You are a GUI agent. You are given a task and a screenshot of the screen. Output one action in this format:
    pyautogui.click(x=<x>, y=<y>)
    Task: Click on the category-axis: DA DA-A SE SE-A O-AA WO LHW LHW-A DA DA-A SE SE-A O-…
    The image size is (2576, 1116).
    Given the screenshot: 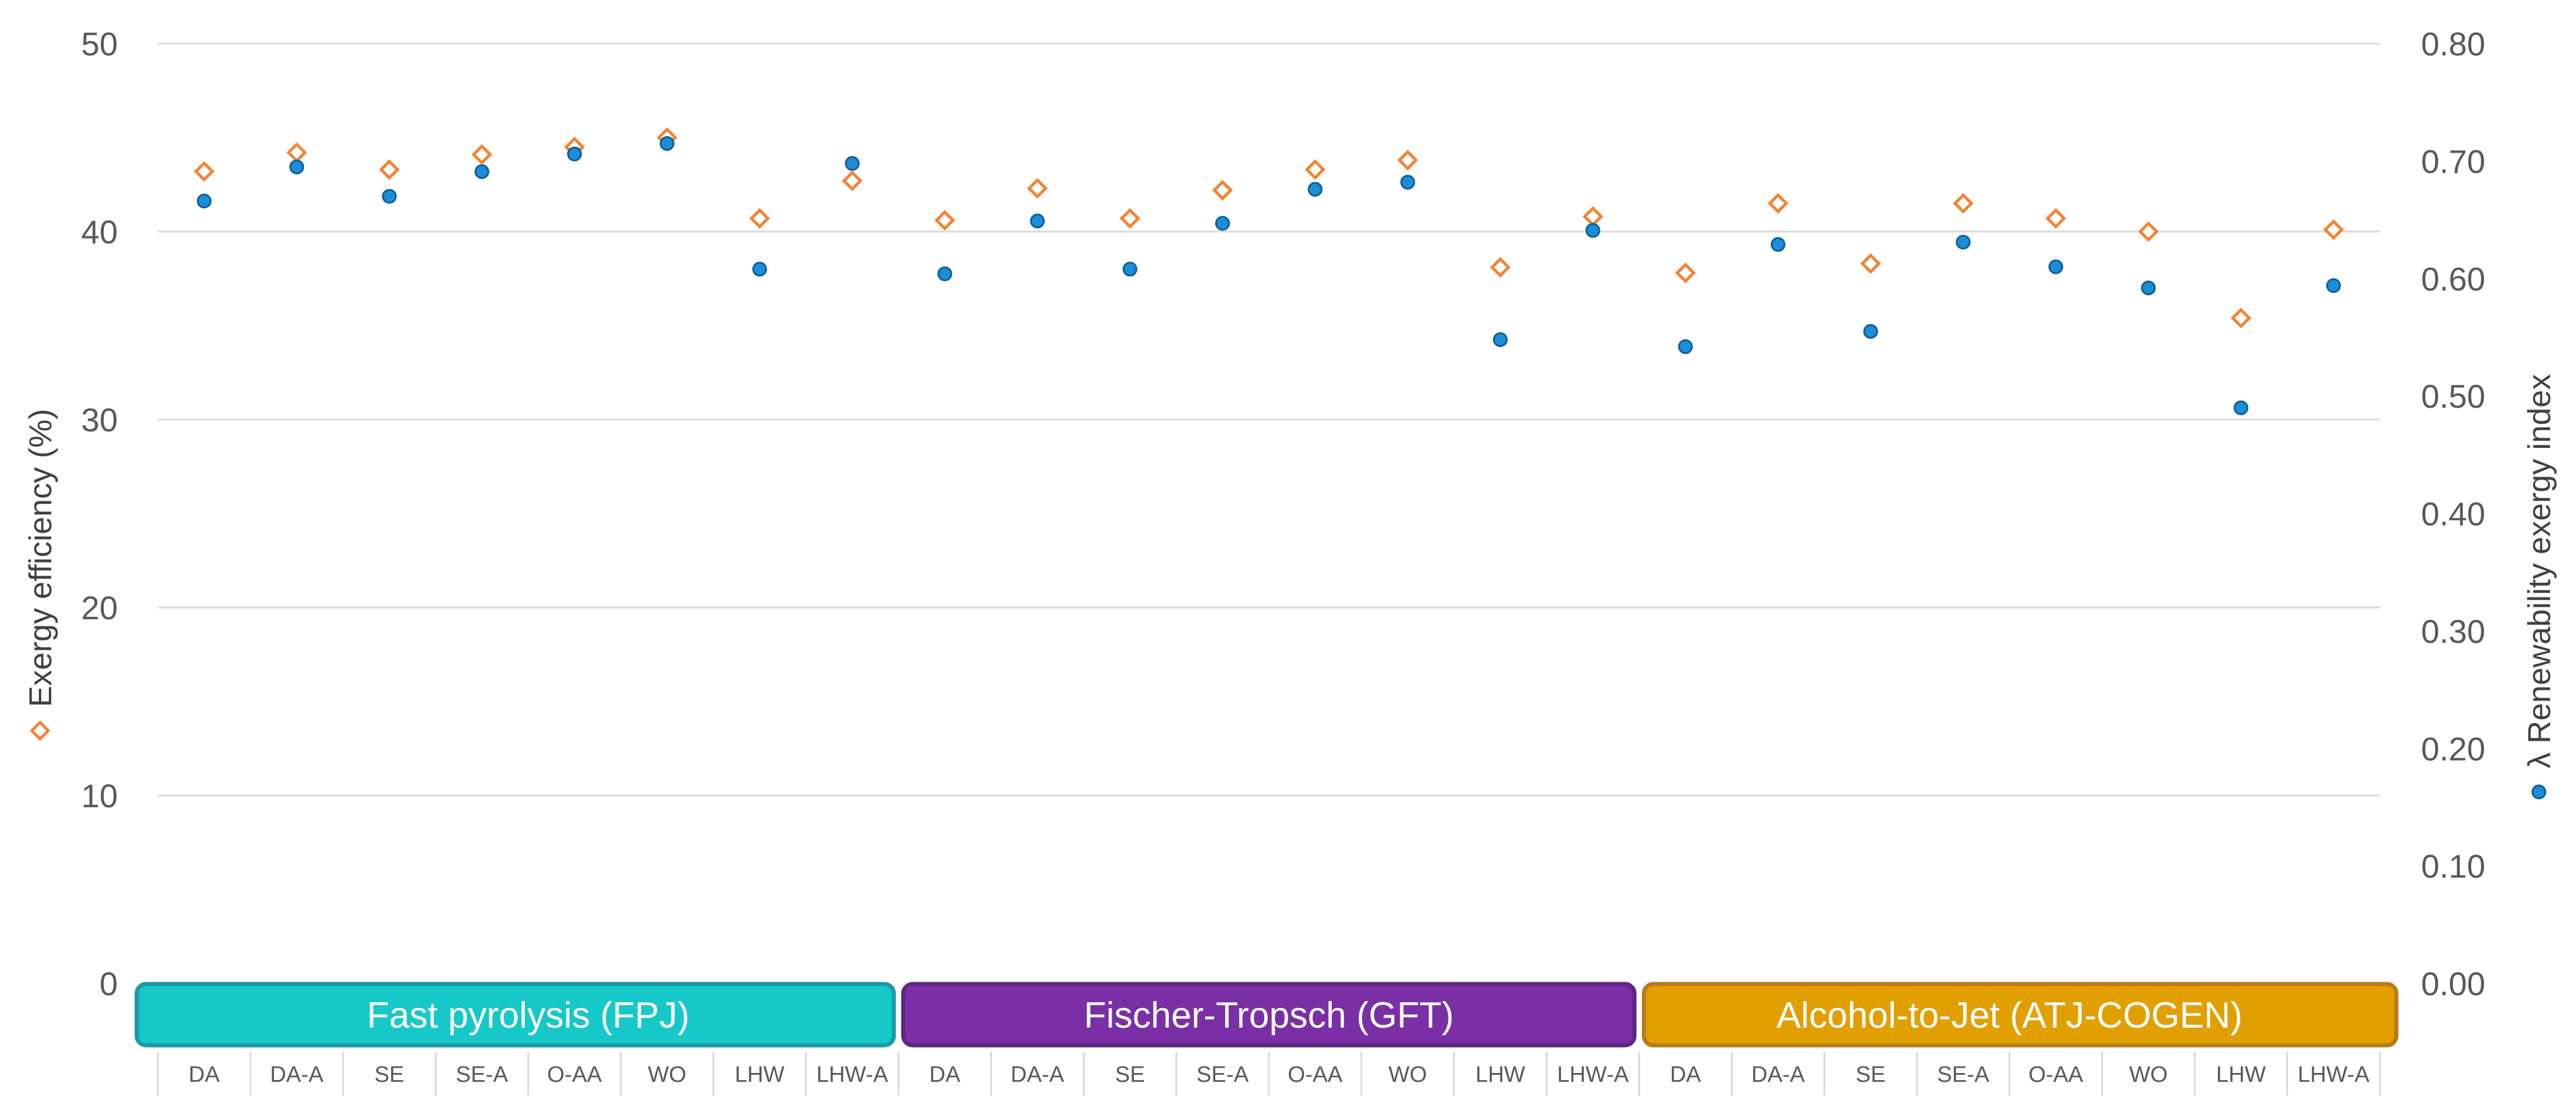 What is the action you would take?
    pyautogui.click(x=1269, y=1074)
    